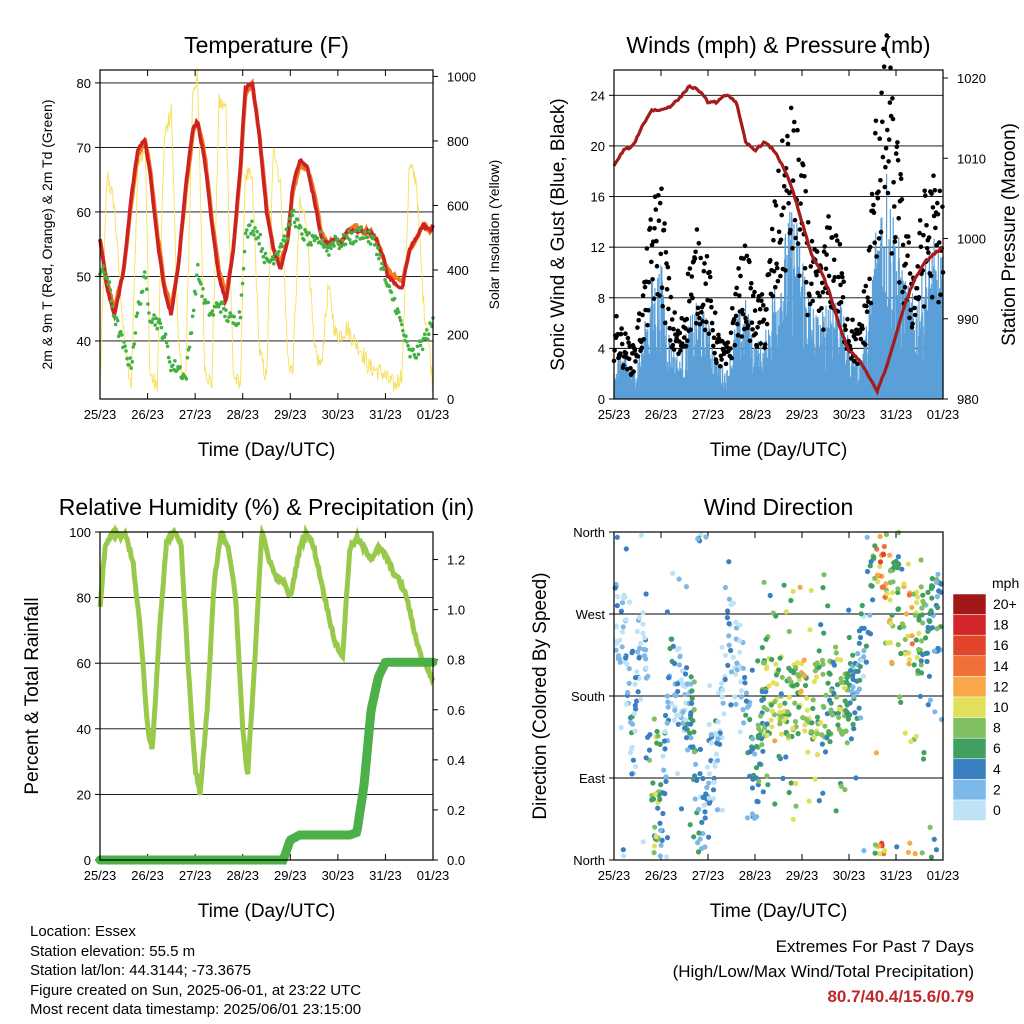 This screenshot has width=1024, height=1024. What do you see at coordinates (588, 696) in the screenshot?
I see `y-tick-label: South` at bounding box center [588, 696].